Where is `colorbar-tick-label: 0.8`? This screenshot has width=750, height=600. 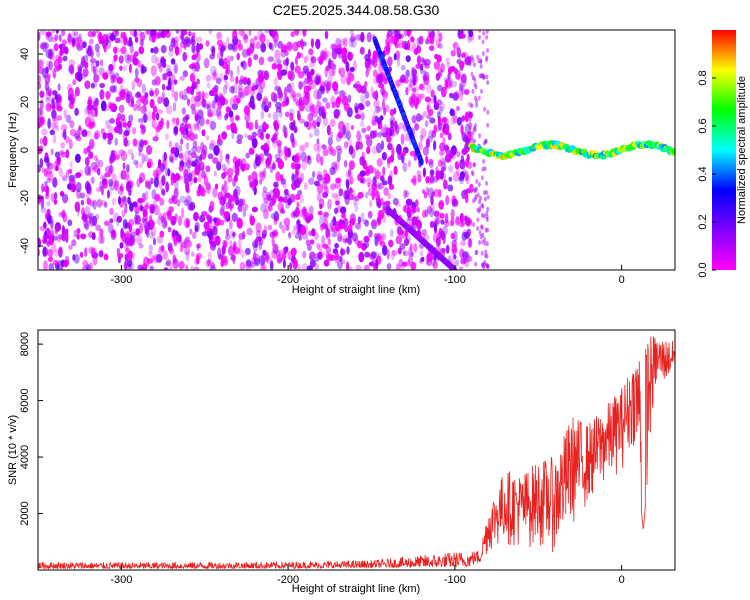
colorbar-tick-label: 0.8 is located at coordinates (703, 77).